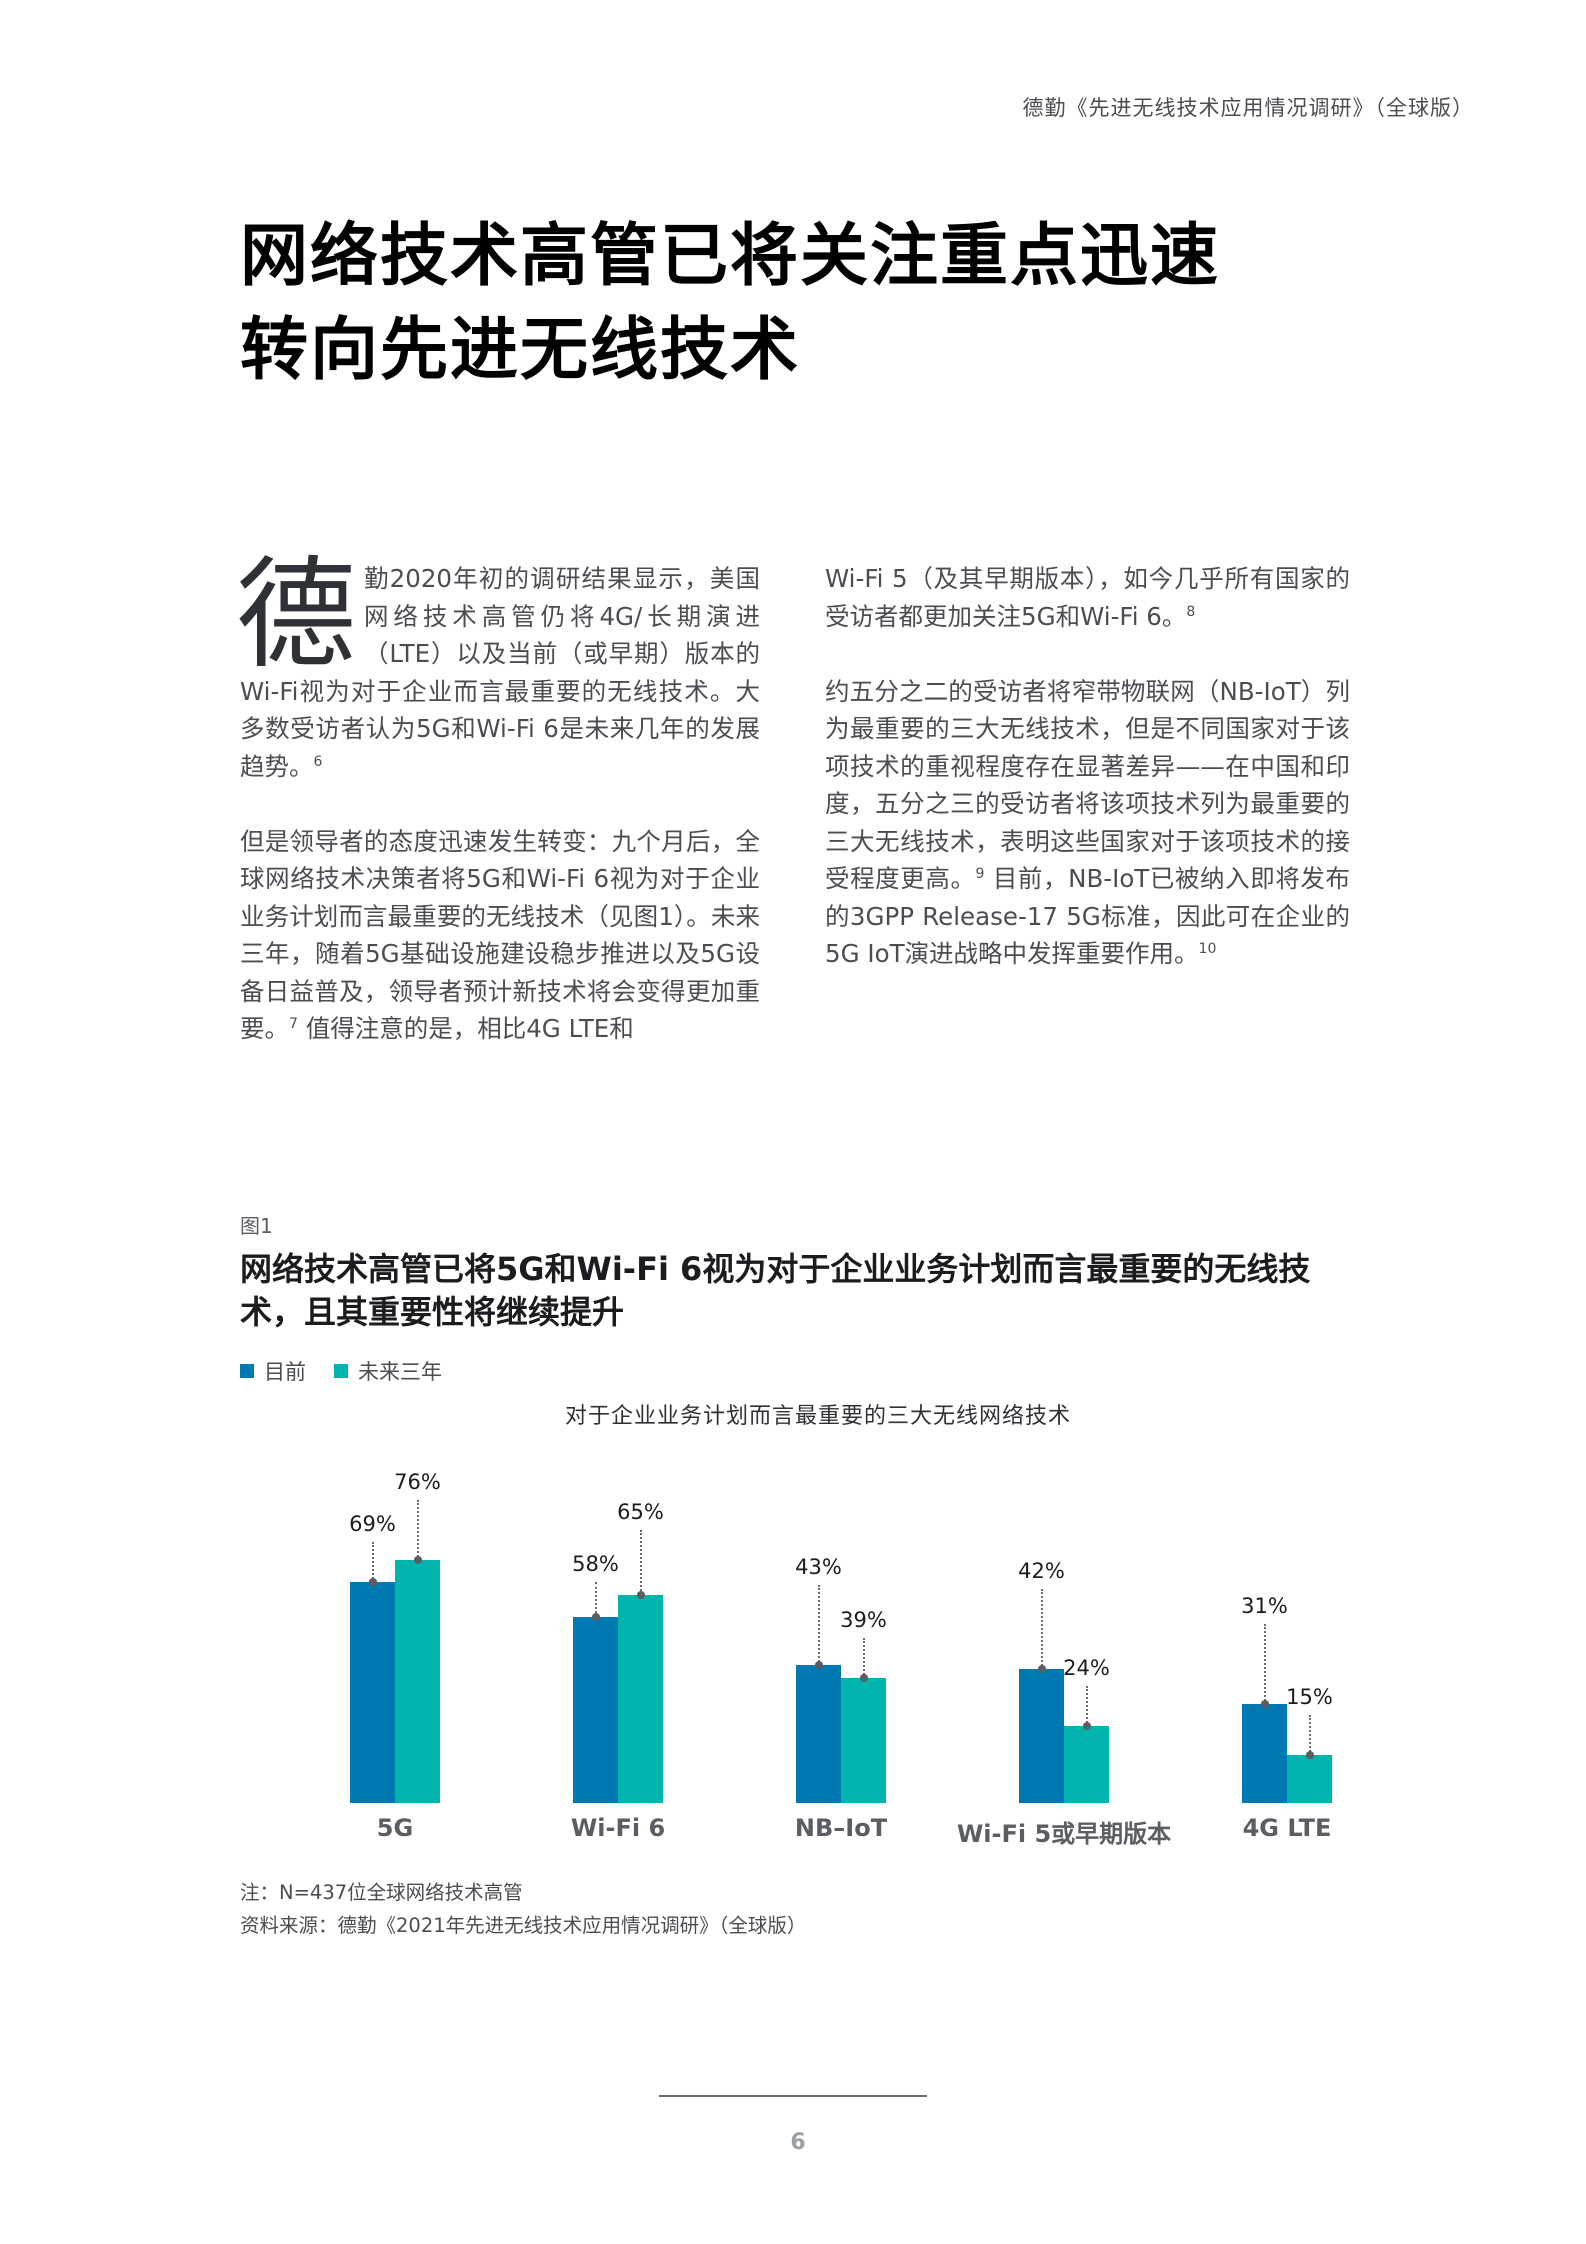 The image size is (1586, 2244). What do you see at coordinates (417, 1481) in the screenshot?
I see `value-label: 76%` at bounding box center [417, 1481].